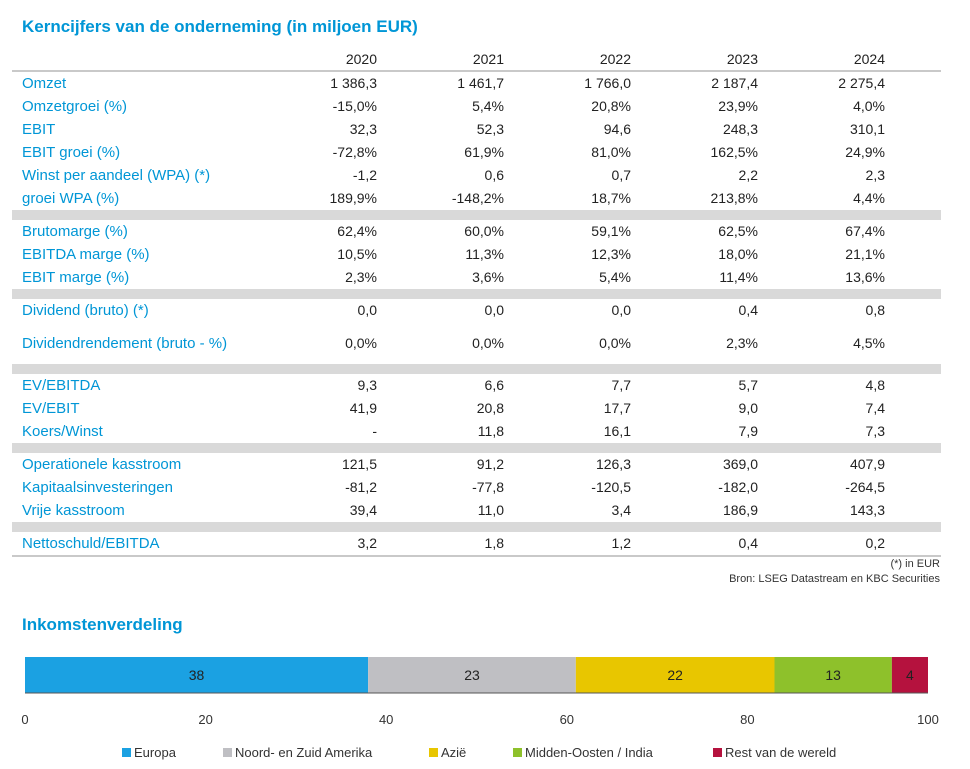 The height and width of the screenshot is (769, 970). What do you see at coordinates (738, 254) in the screenshot?
I see `value-cell: 18,0%` at bounding box center [738, 254].